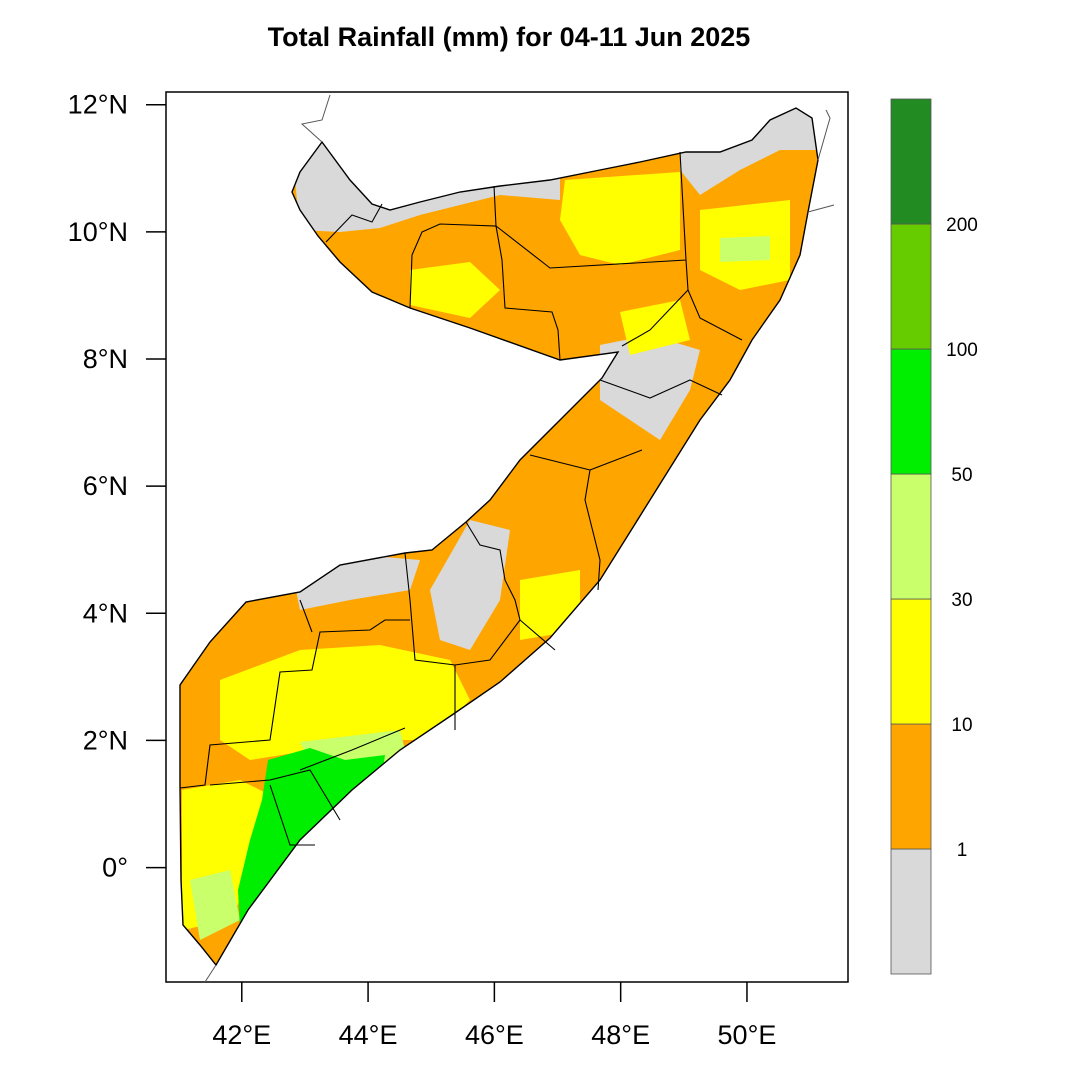 The height and width of the screenshot is (1070, 1066). Describe the element at coordinates (241, 1035) in the screenshot. I see `lon-tick-label: 42°E` at that location.